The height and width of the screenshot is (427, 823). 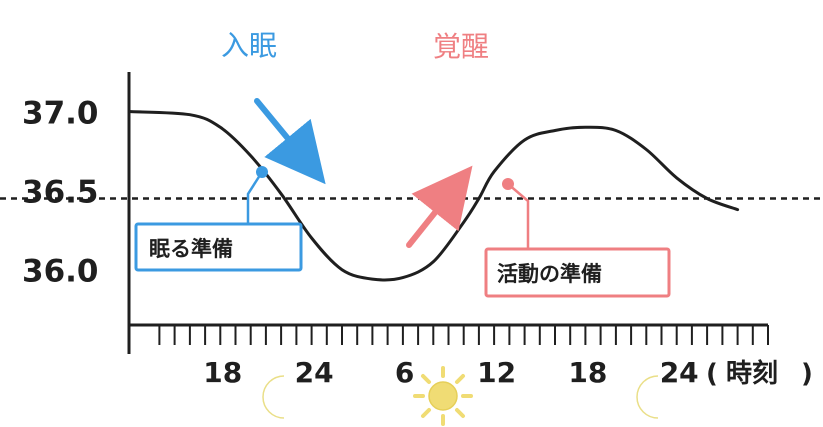 I want to click on activity-prep-callout: 活動の準備, so click(x=577, y=238).